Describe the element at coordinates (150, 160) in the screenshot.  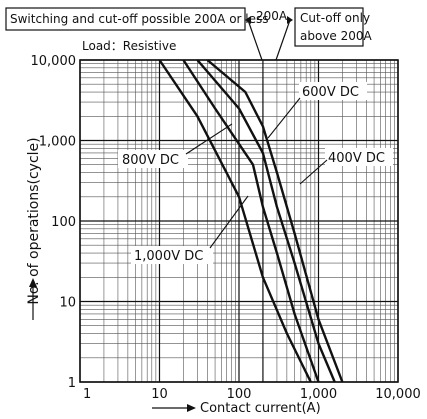
I see `series-label-800v: 800V DC` at that location.